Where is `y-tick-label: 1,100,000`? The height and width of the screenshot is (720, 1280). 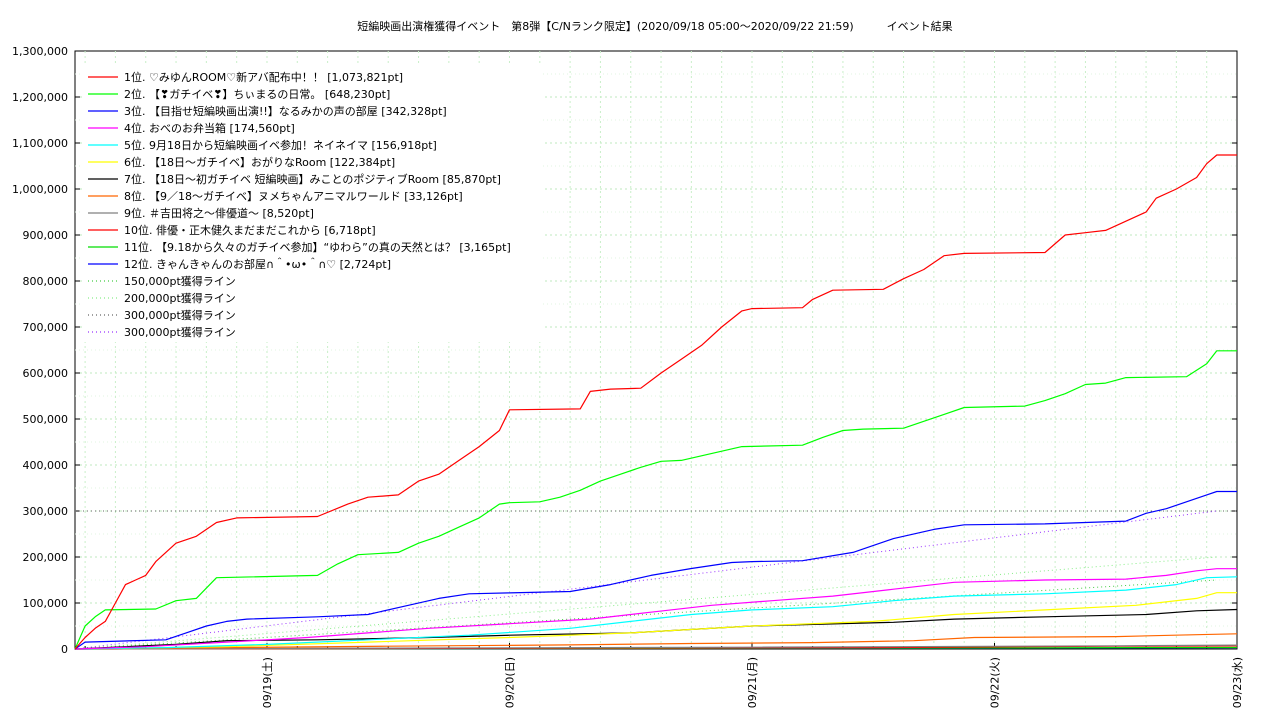
y-tick-label: 1,100,000 is located at coordinates (40, 143).